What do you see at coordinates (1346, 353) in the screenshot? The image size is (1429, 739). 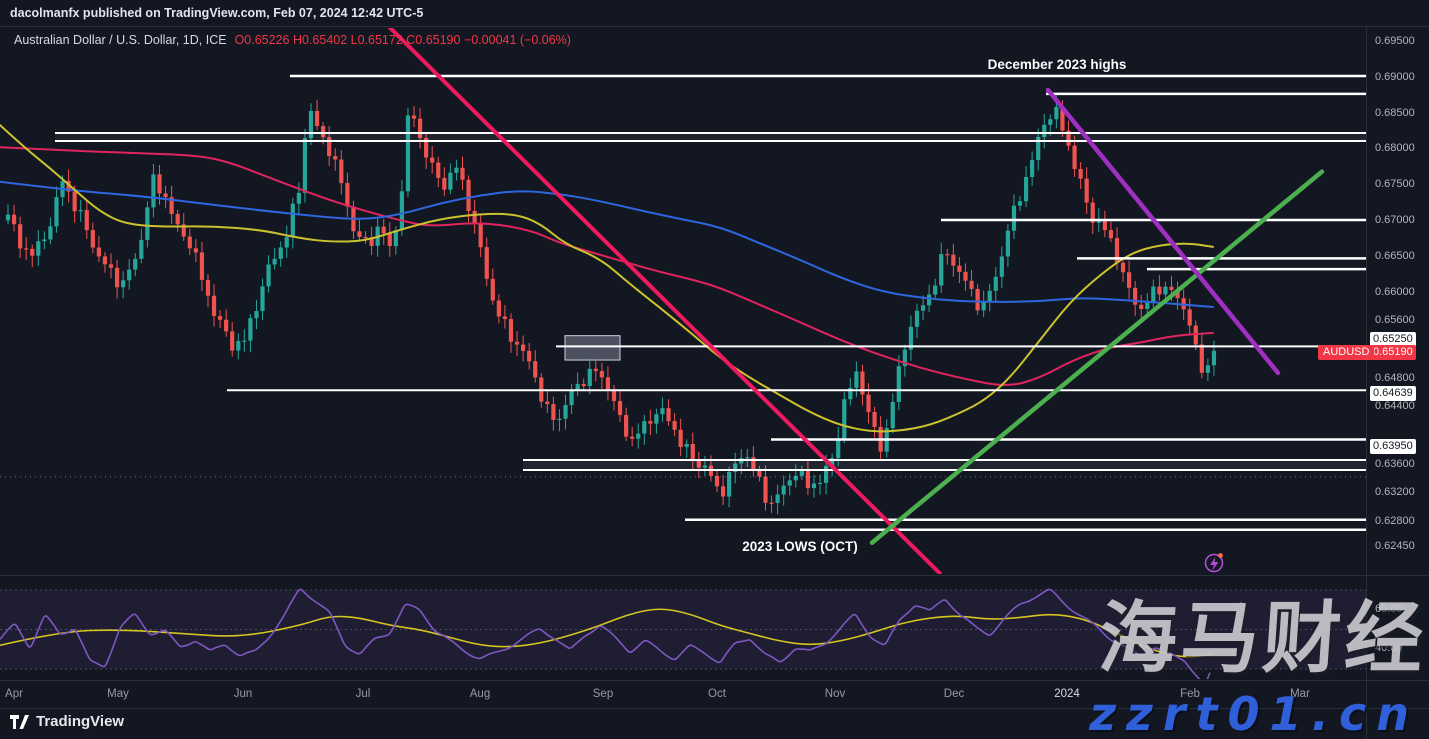 I see `symbol-price-label: AUDUSD` at bounding box center [1346, 353].